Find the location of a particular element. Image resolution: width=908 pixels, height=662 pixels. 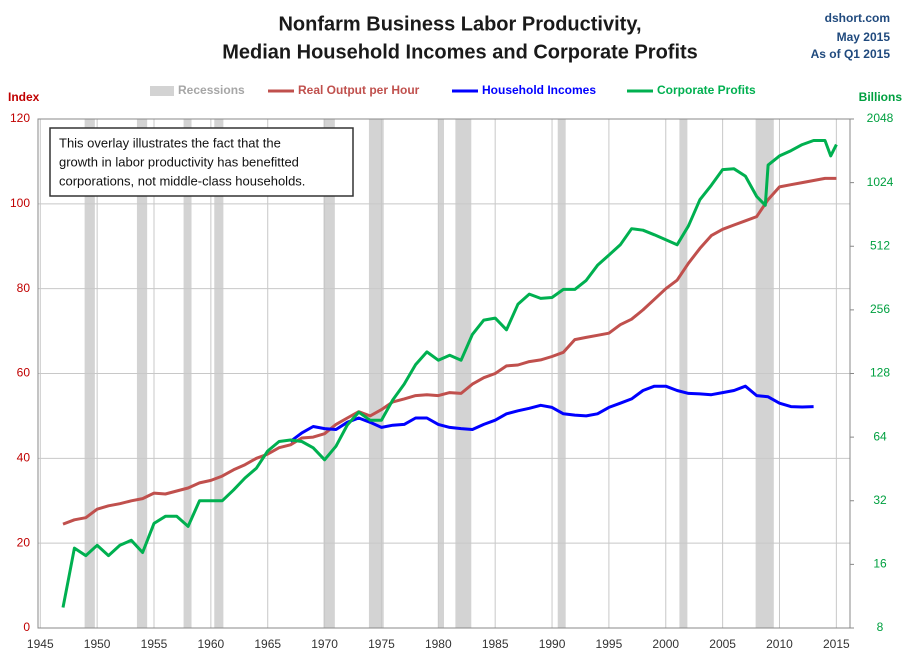

chart-title: Nonfarm Business Labor Productivity, is located at coordinates (459, 24).